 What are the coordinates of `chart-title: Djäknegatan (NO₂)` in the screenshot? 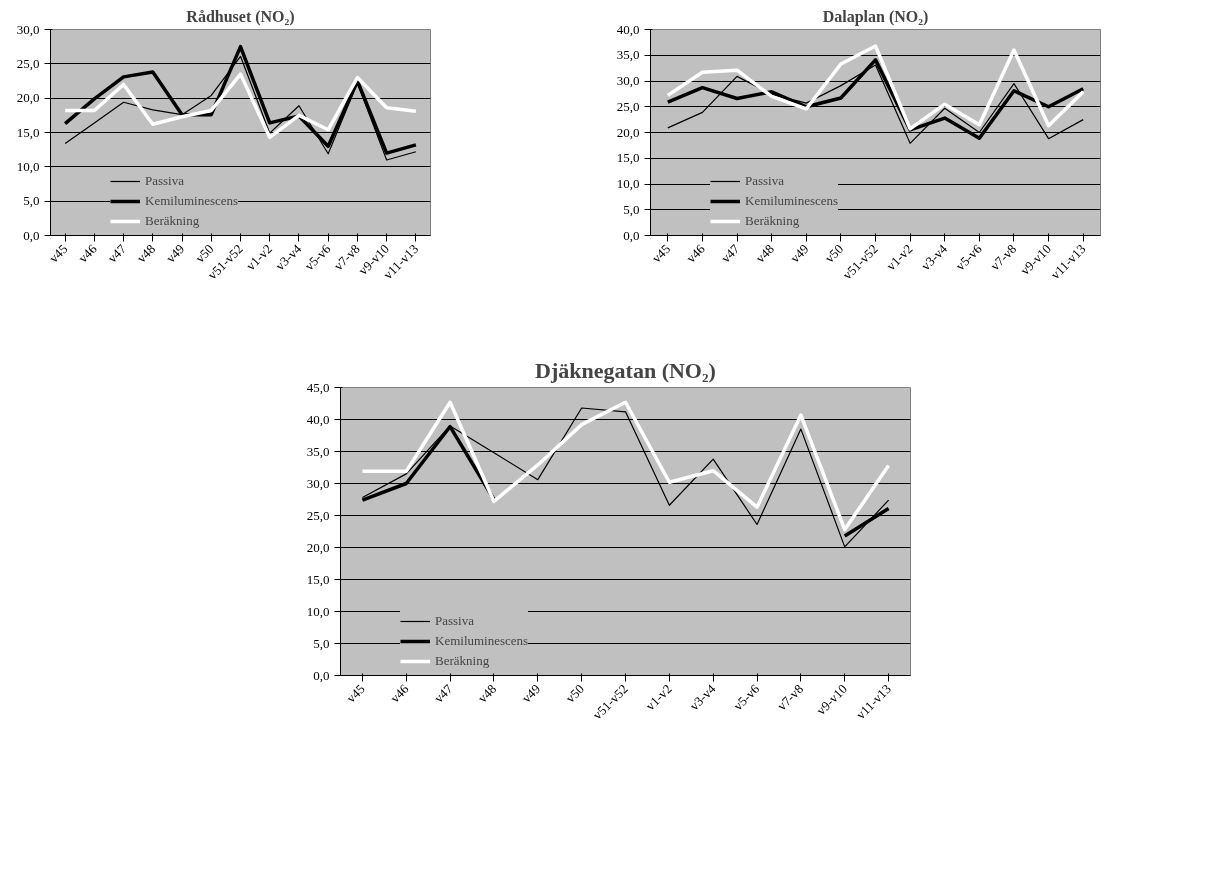 It's located at (625, 370).